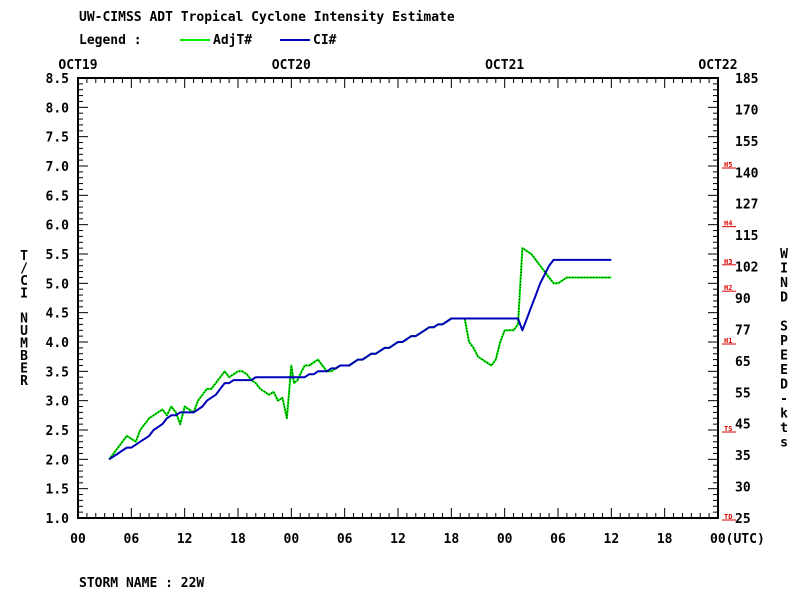 This screenshot has height=600, width=800. Describe the element at coordinates (728, 224) in the screenshot. I see `category-marker-label: H4` at that location.